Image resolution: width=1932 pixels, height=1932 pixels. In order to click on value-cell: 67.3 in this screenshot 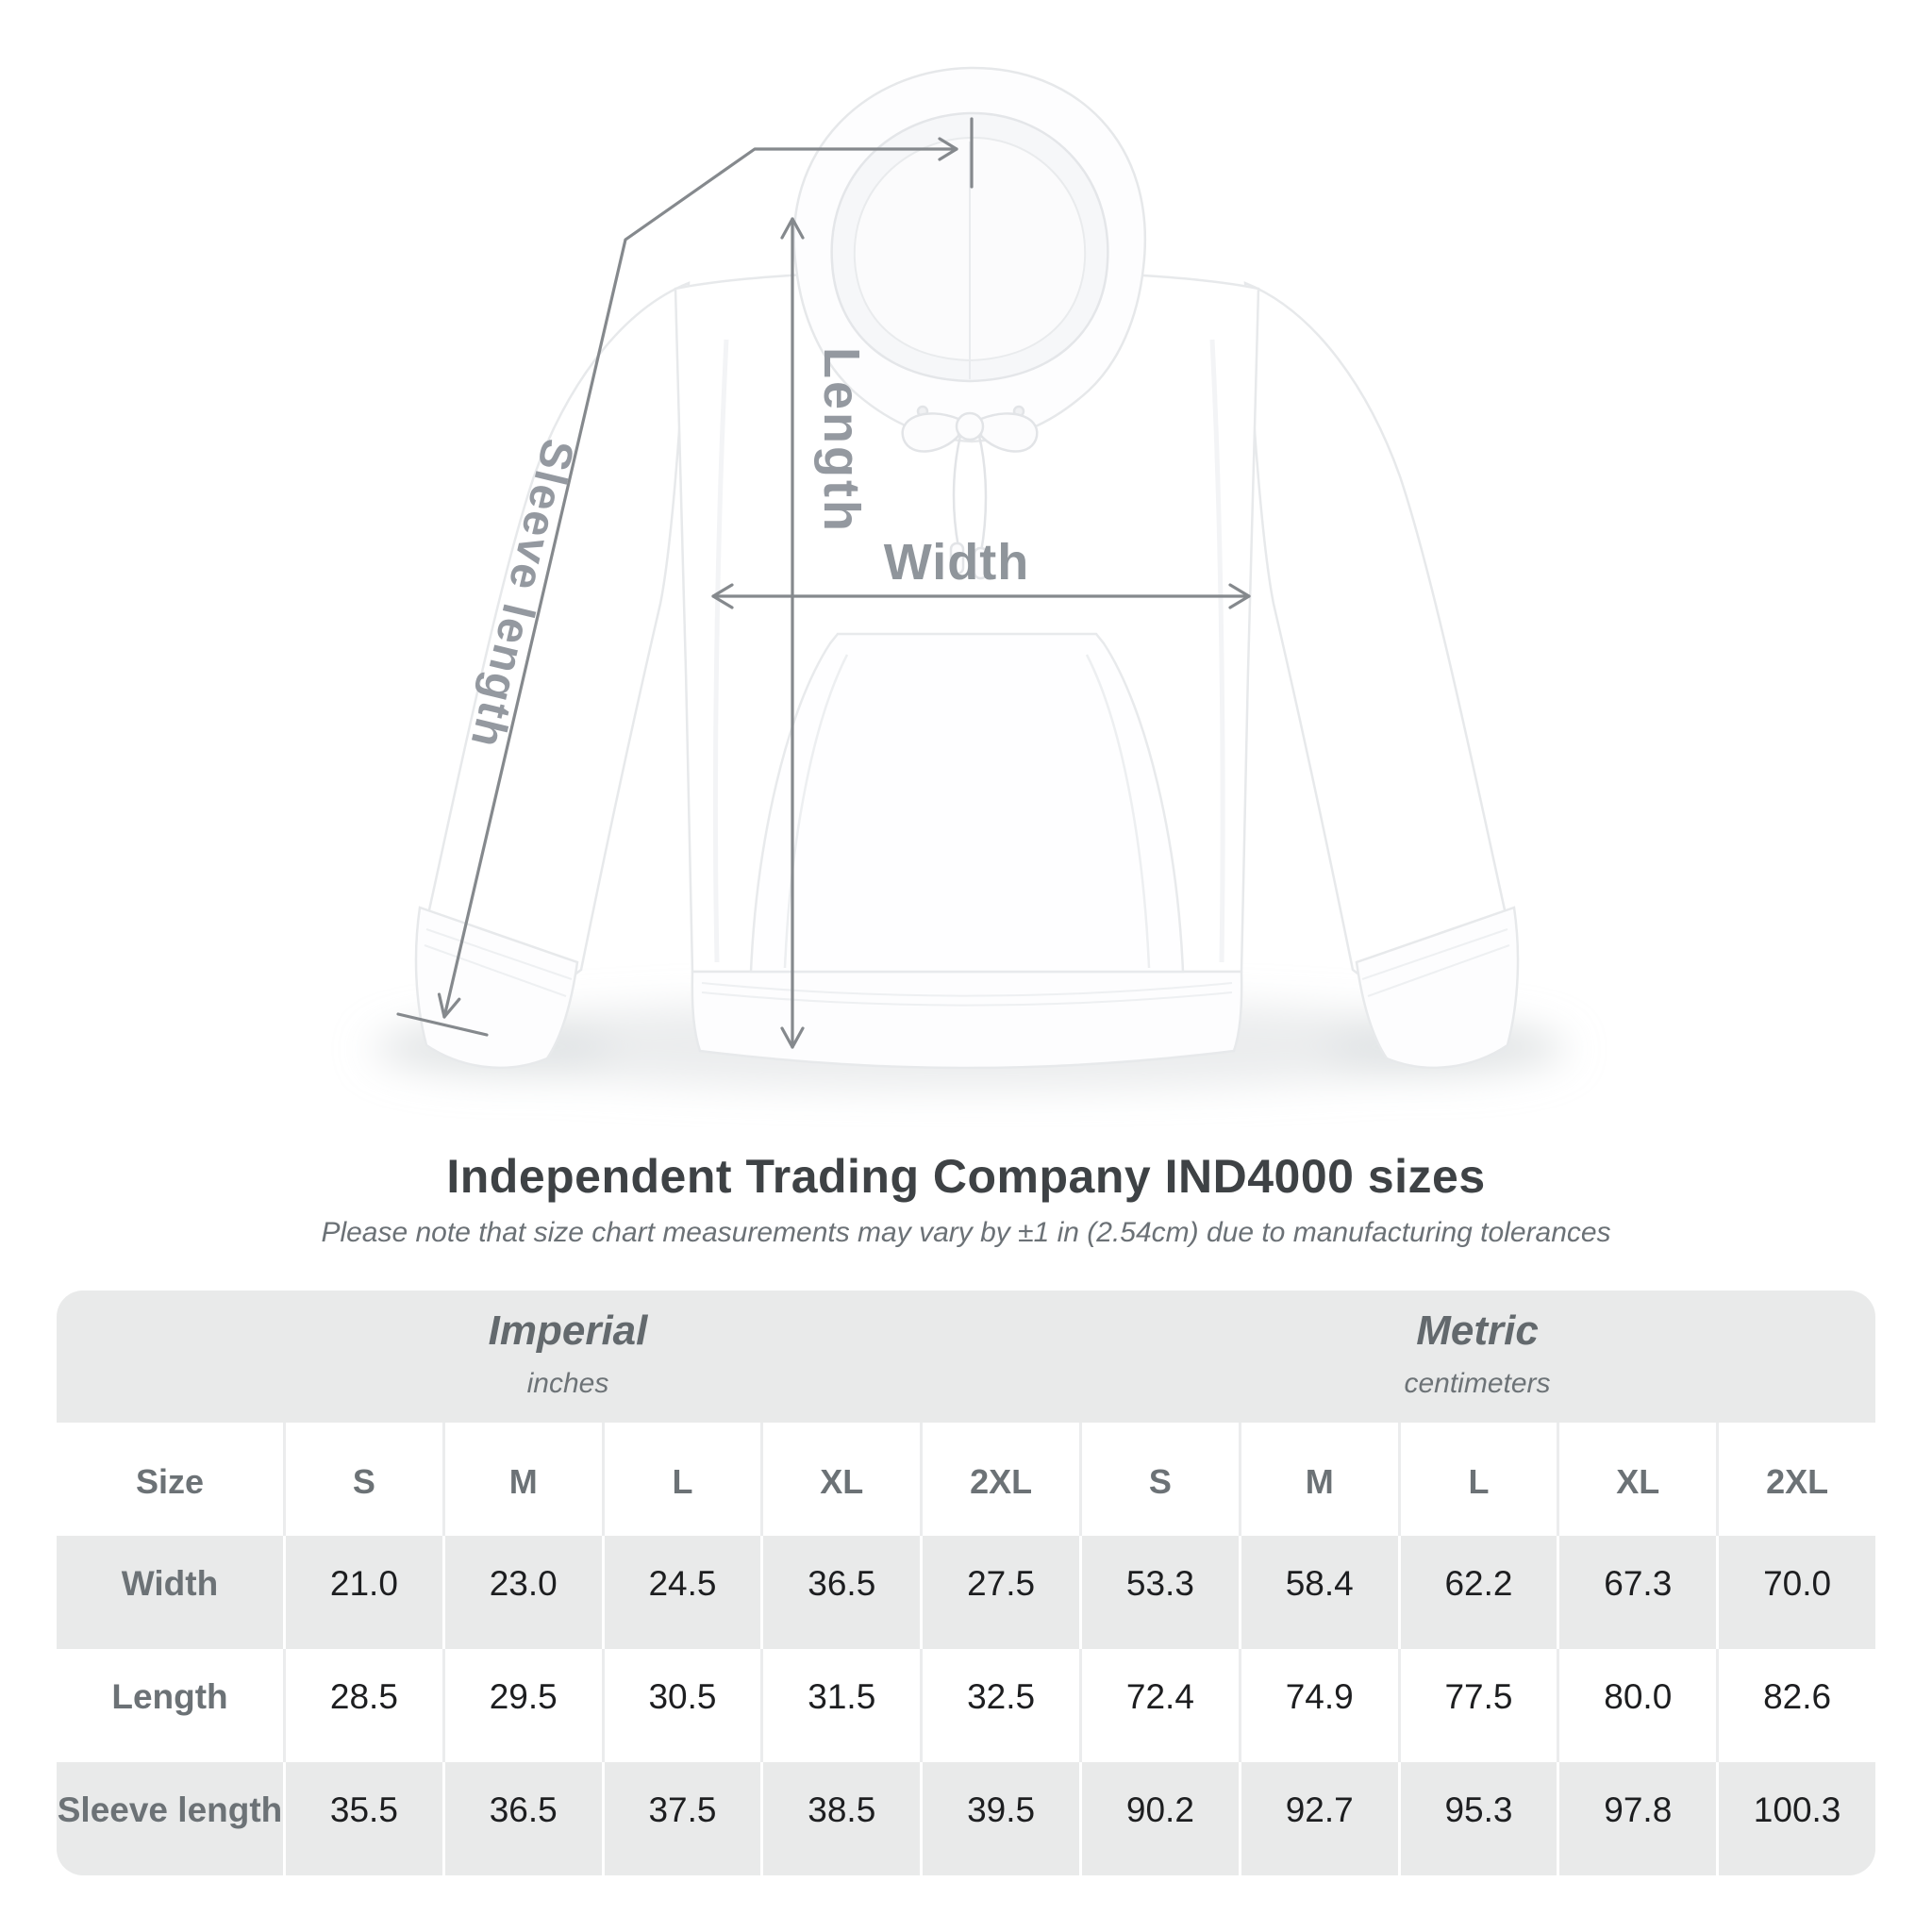, I will do `click(1637, 1593)`.